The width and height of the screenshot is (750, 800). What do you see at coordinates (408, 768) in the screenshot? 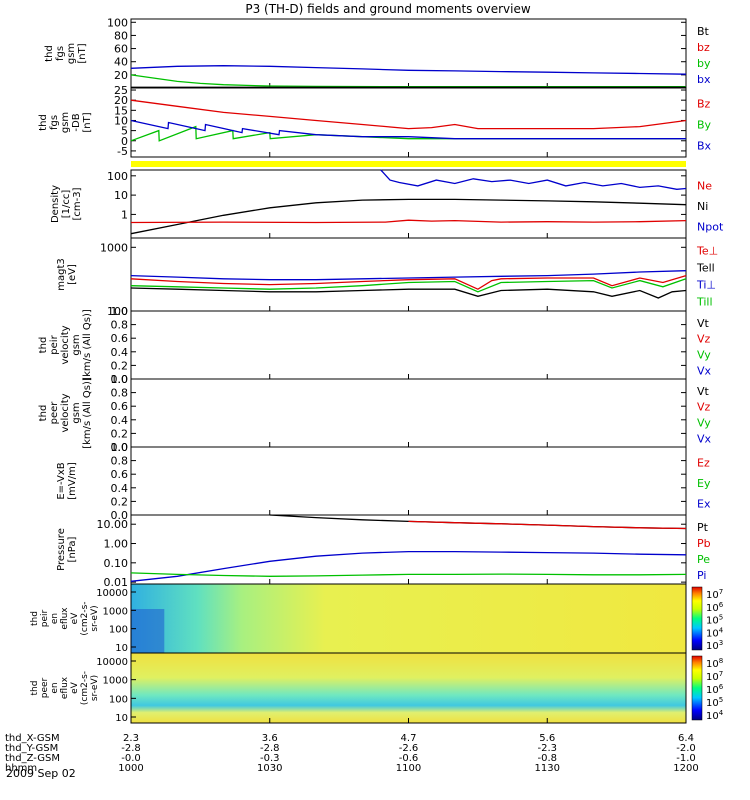
I see `bottom-axis-value: 1100` at bounding box center [408, 768].